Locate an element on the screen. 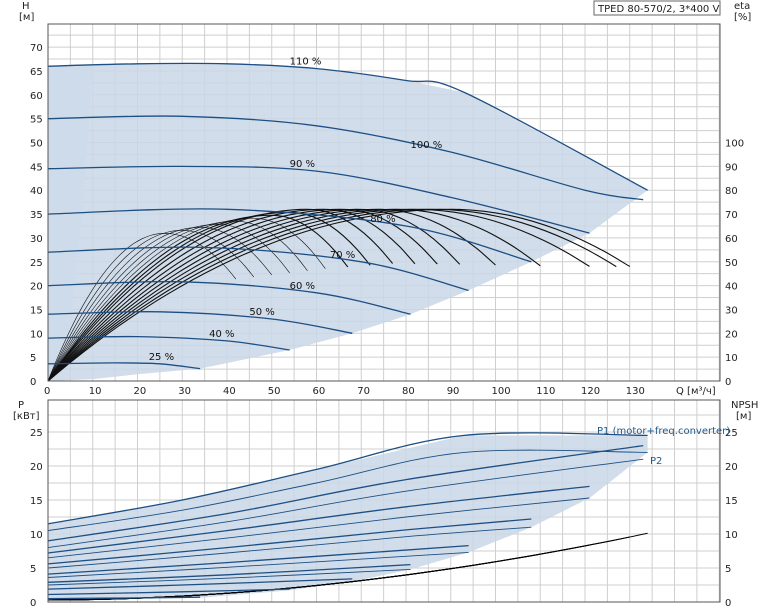  x-tick-label: 130 is located at coordinates (635, 391).